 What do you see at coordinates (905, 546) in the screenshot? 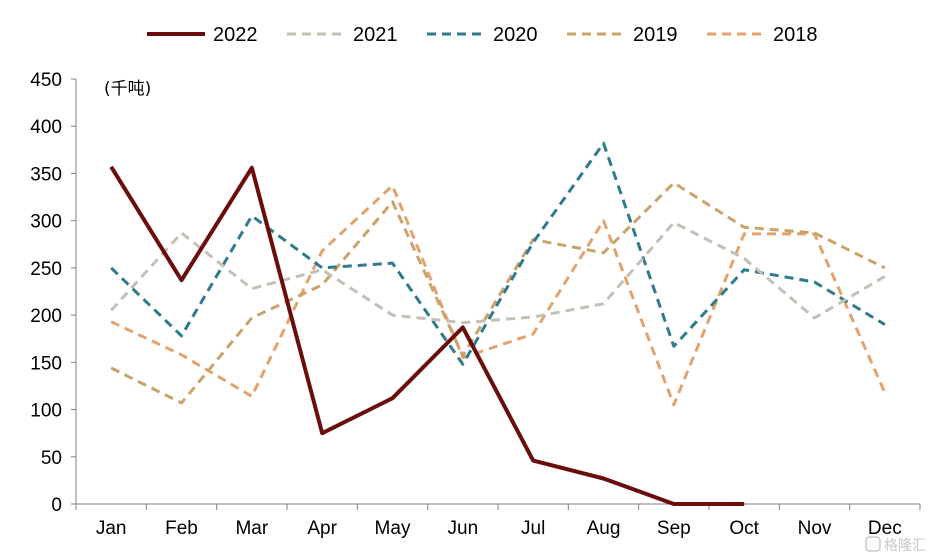
I see `watermark-text: 格隆汇` at bounding box center [905, 546].